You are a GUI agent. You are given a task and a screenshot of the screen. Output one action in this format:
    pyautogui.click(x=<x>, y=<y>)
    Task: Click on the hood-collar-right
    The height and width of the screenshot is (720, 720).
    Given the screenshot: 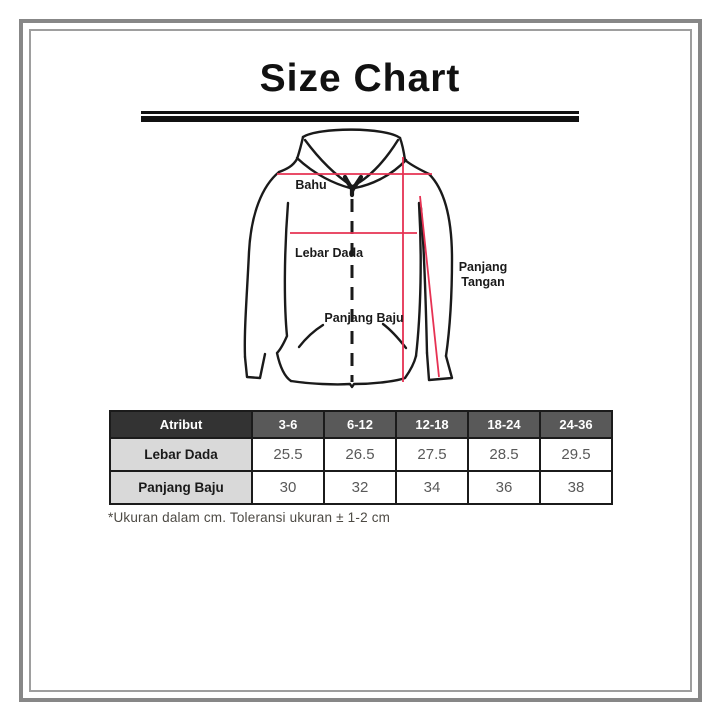 What is the action you would take?
    pyautogui.click(x=380, y=174)
    